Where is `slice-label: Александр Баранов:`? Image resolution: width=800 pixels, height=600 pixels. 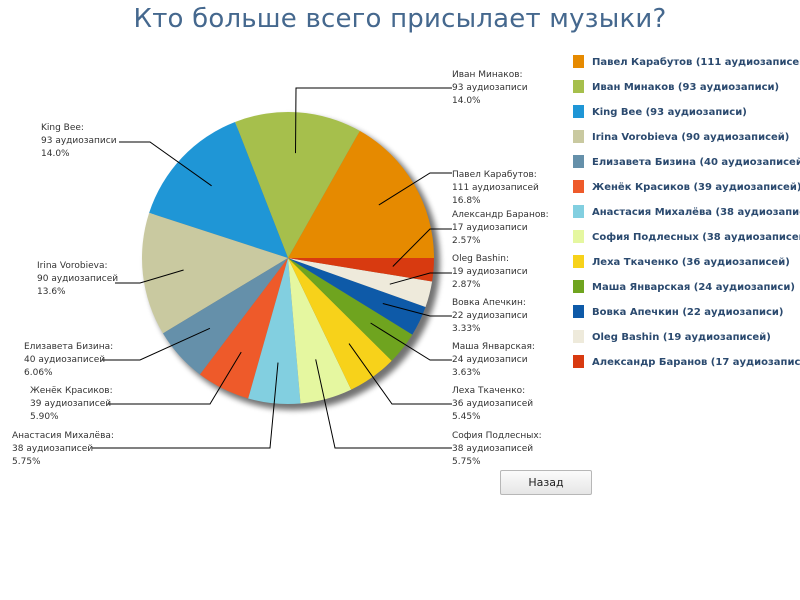 slice-label: Александр Баранов: is located at coordinates (500, 215).